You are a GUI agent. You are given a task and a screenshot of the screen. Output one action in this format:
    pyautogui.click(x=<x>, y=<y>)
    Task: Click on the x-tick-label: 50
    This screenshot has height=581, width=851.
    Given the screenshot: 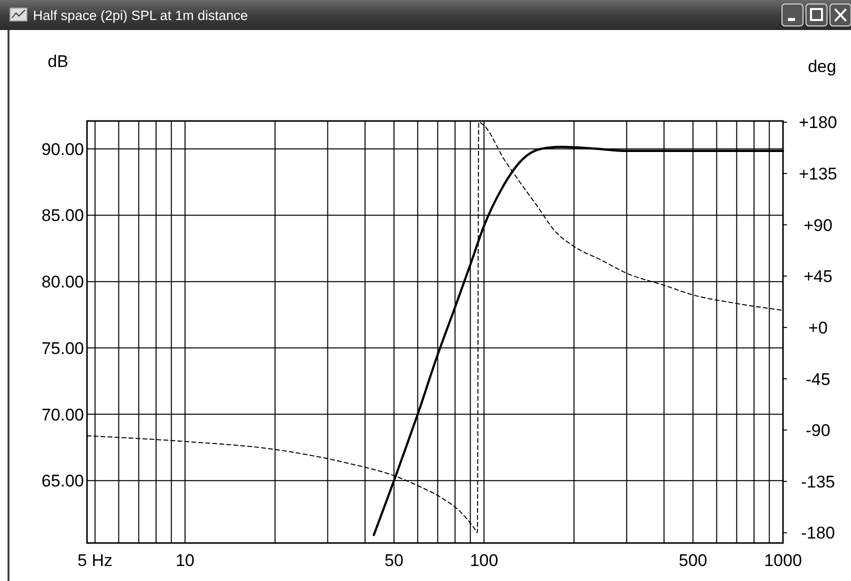 What is the action you would take?
    pyautogui.click(x=394, y=560)
    